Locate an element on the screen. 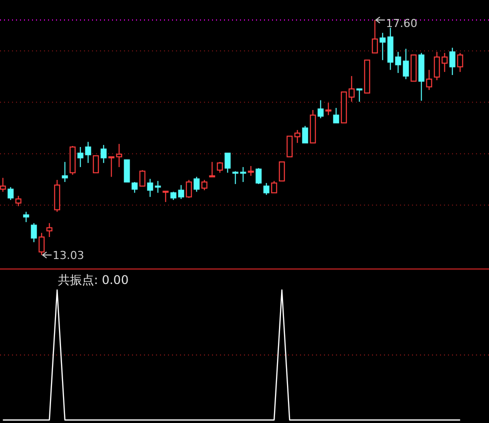 The image size is (489, 423). chart-title: 共振点: 0.00 is located at coordinates (93, 280).